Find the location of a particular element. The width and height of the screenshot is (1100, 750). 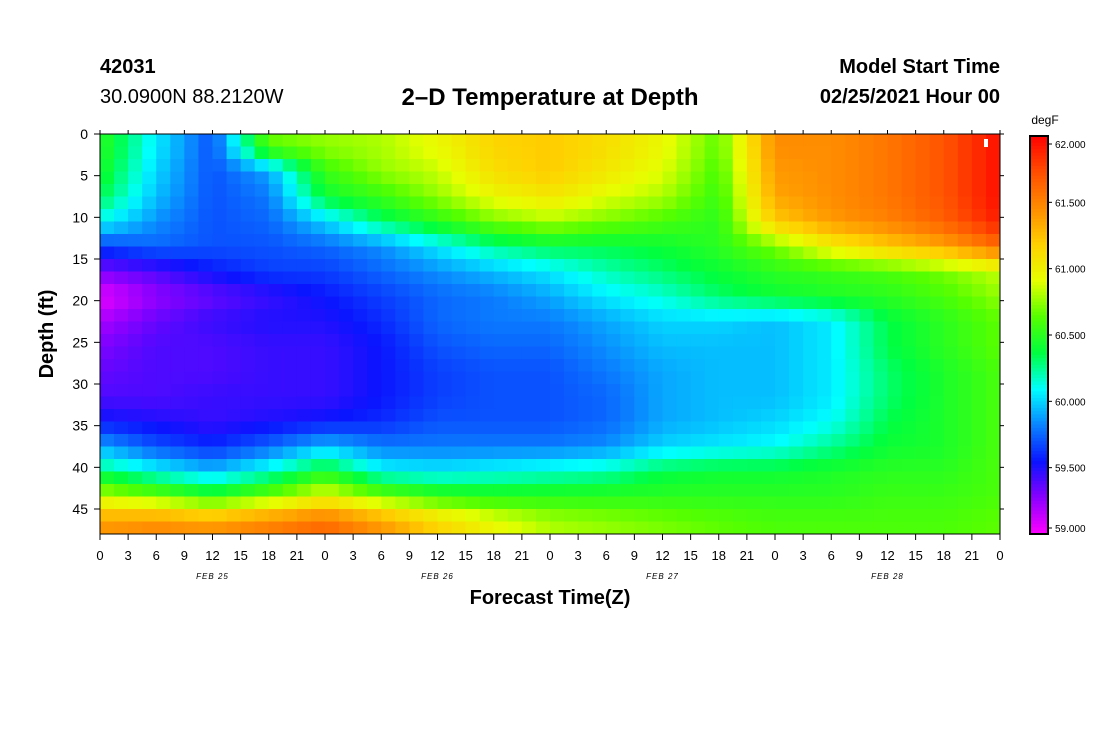

x-tick-label: 6 is located at coordinates (381, 555).